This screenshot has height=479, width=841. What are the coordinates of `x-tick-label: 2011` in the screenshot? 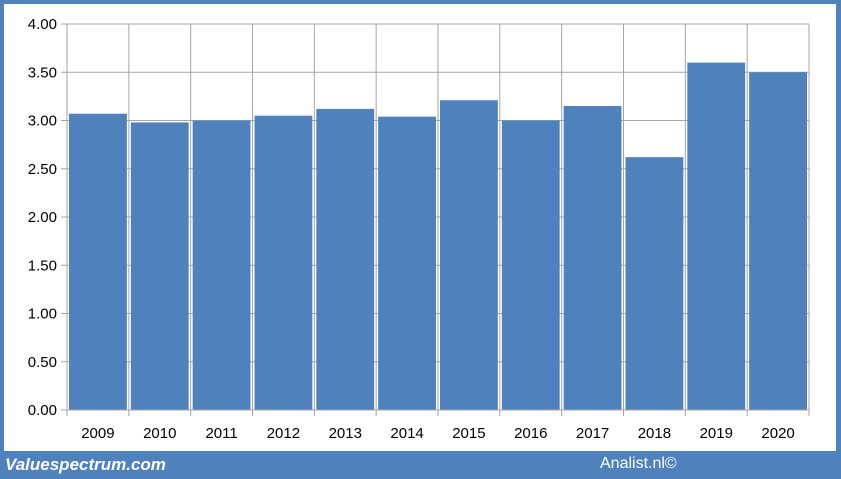 It's located at (221, 433).